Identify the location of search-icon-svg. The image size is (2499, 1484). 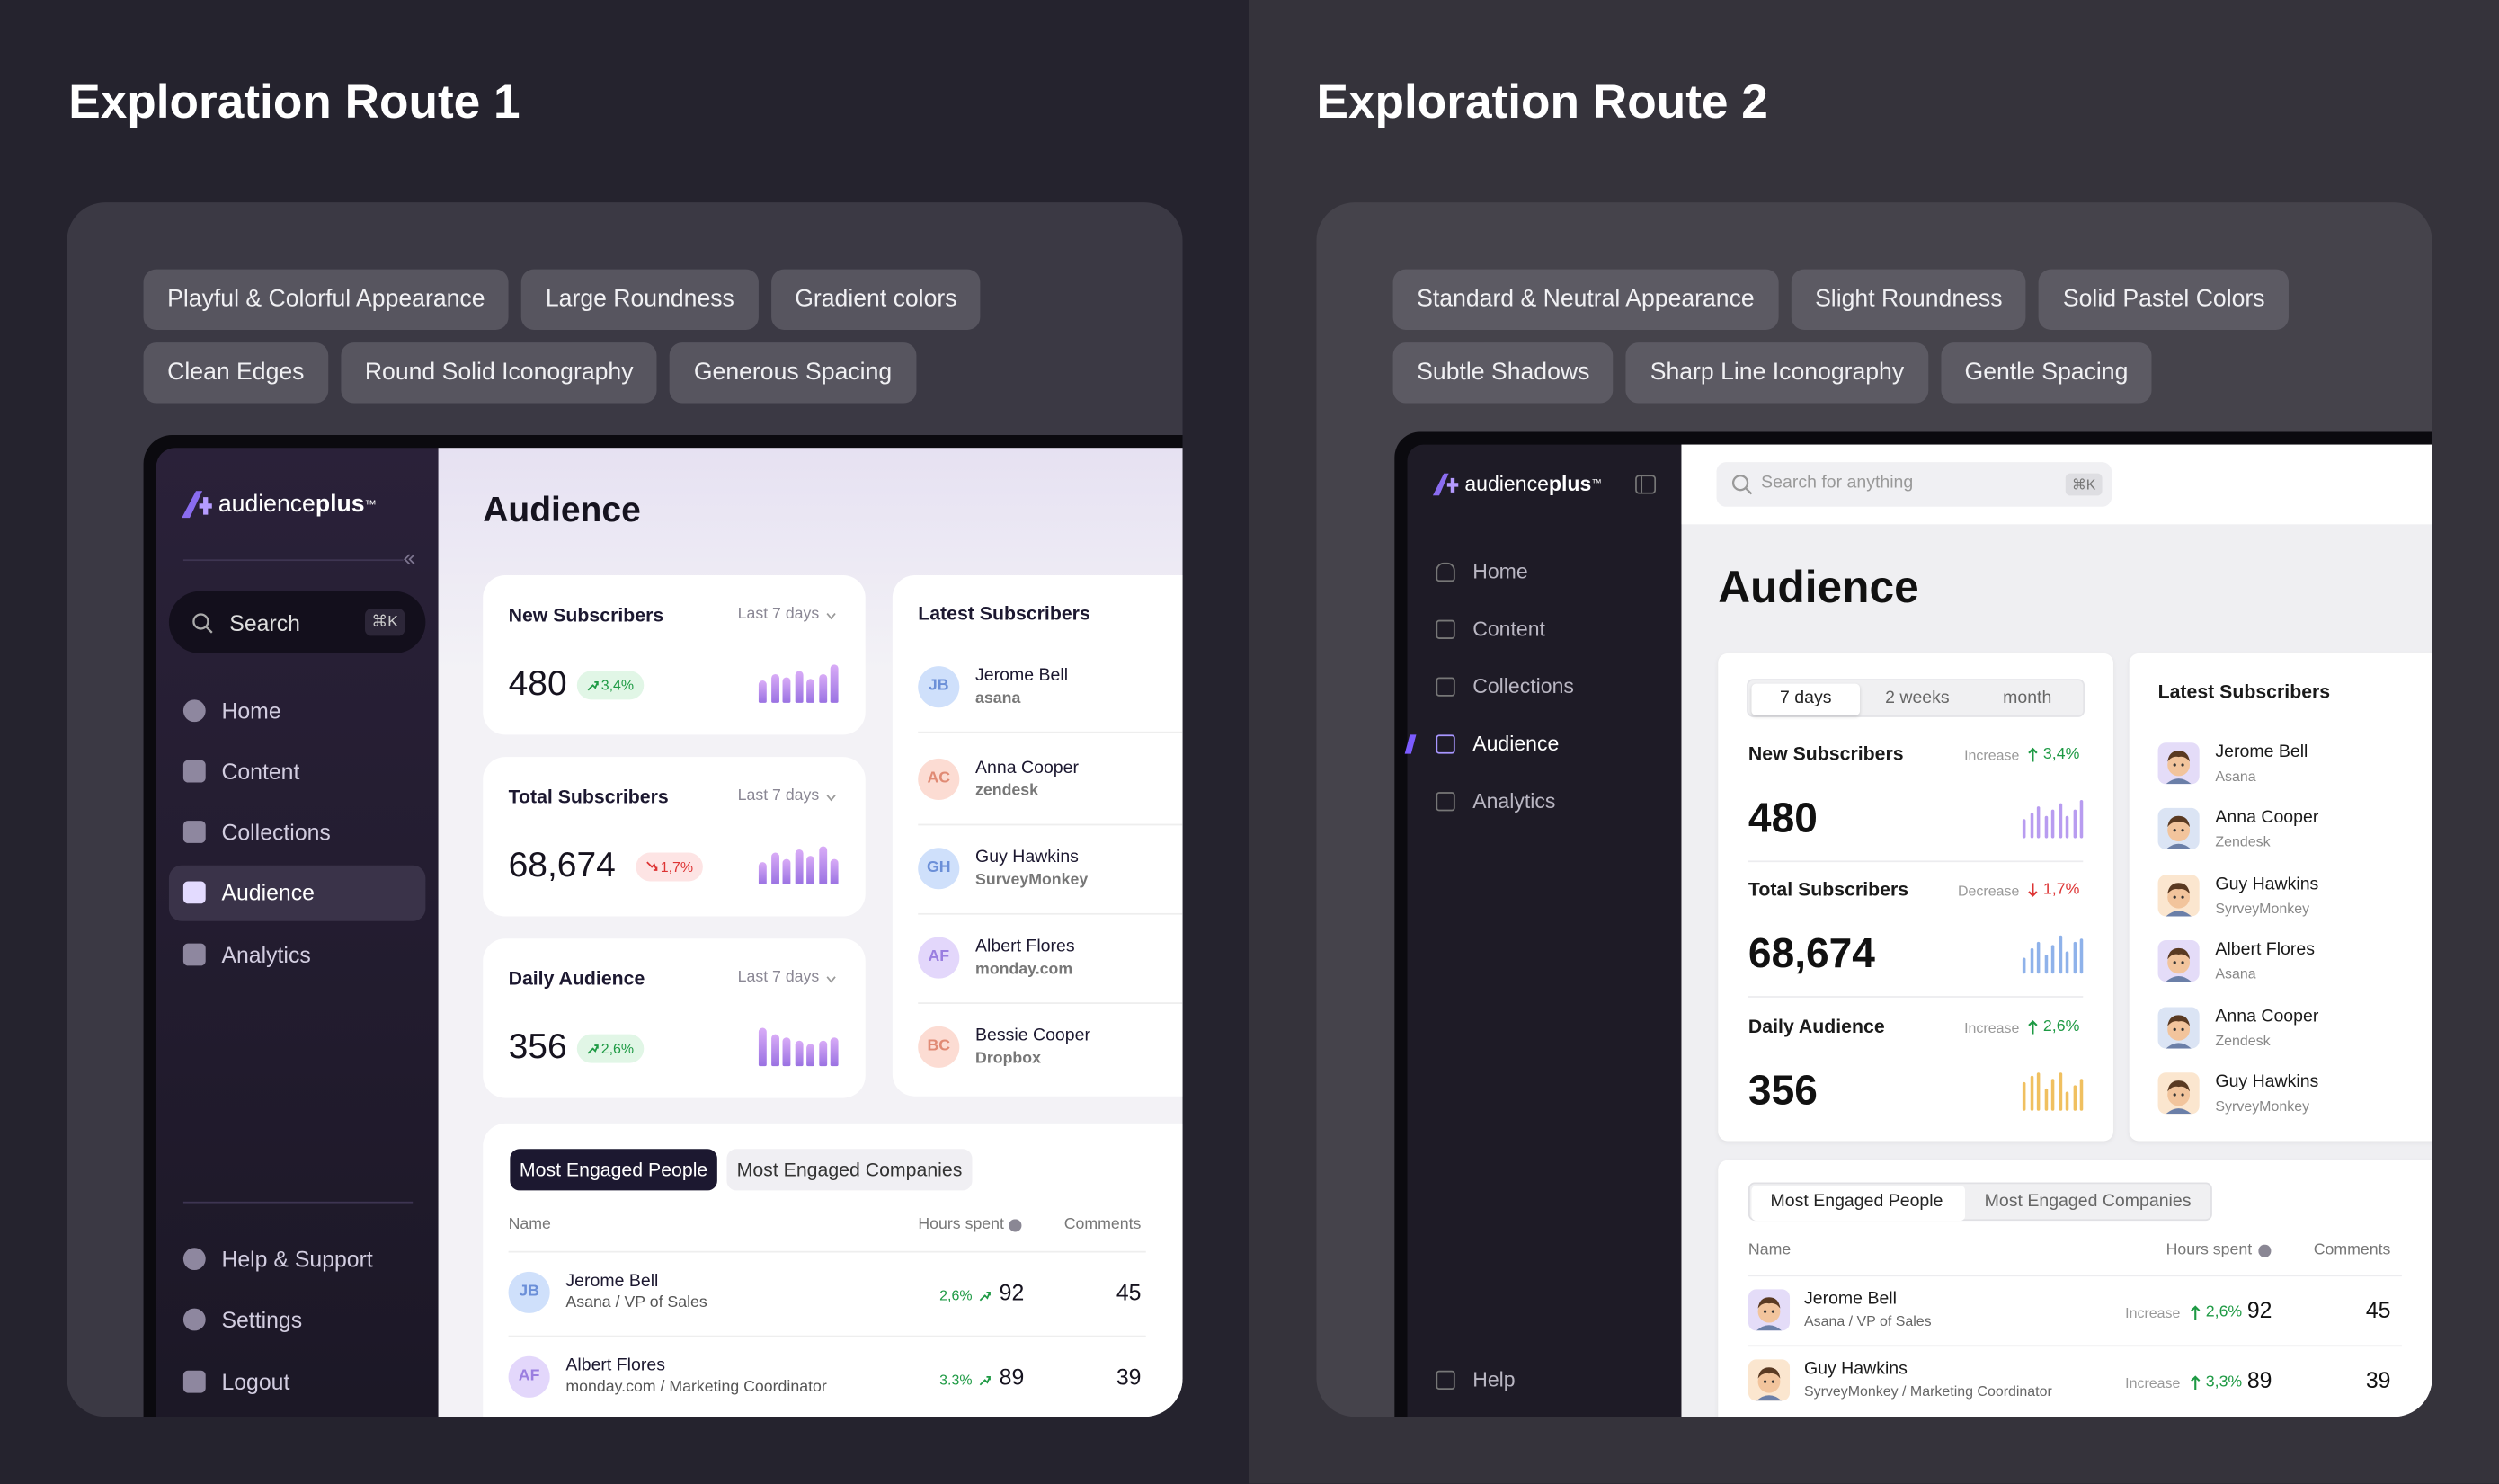
(1742, 485).